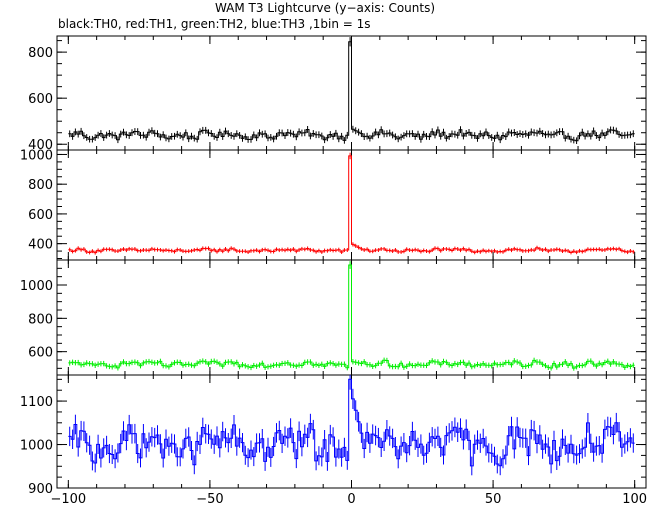  Describe the element at coordinates (634, 498) in the screenshot. I see `x-tick-label: 100` at that location.